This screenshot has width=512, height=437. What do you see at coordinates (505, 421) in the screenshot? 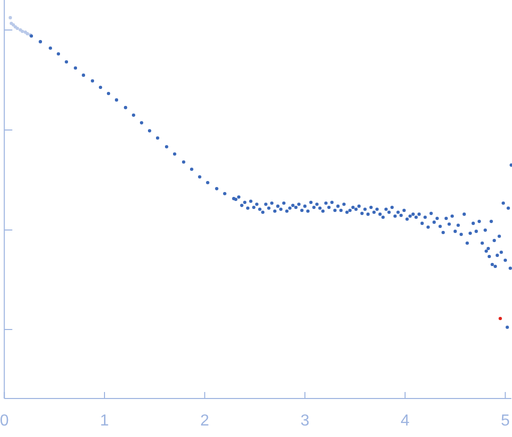
I see `x-tick-label: 5` at bounding box center [505, 421].